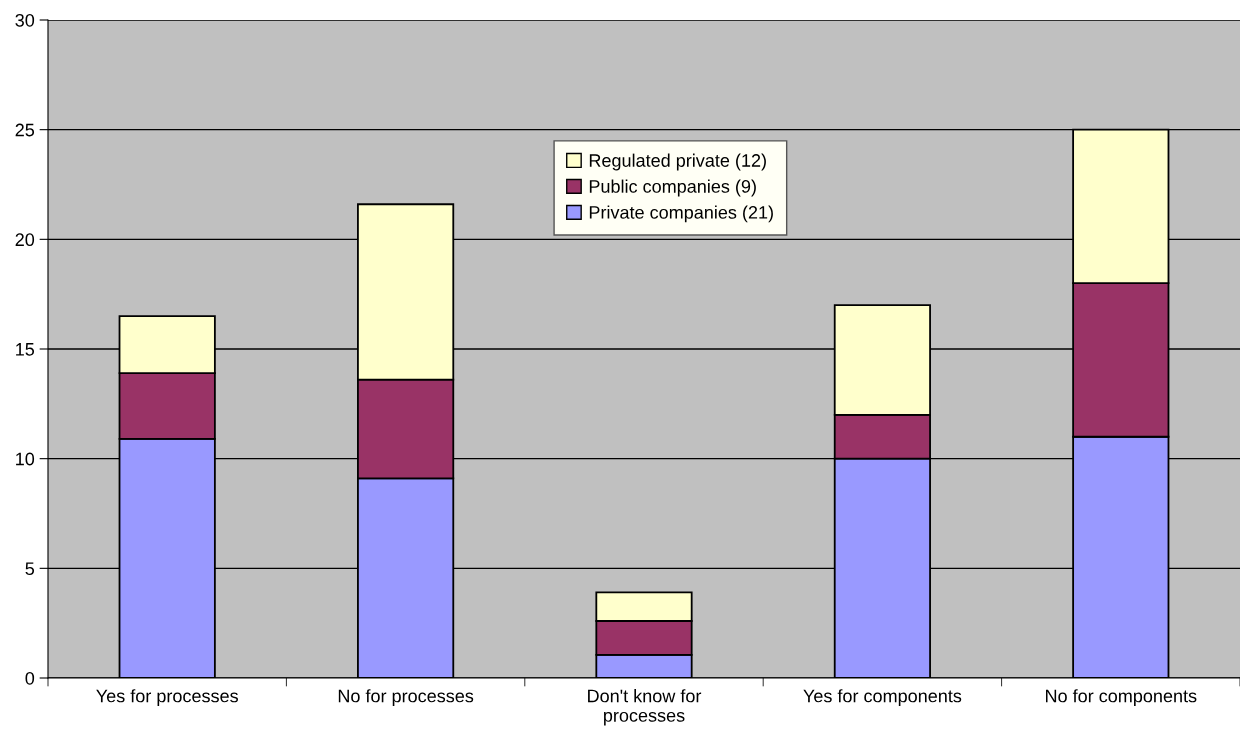 The image size is (1240, 743). I want to click on x-tick-label: Yes for processes, so click(167, 697).